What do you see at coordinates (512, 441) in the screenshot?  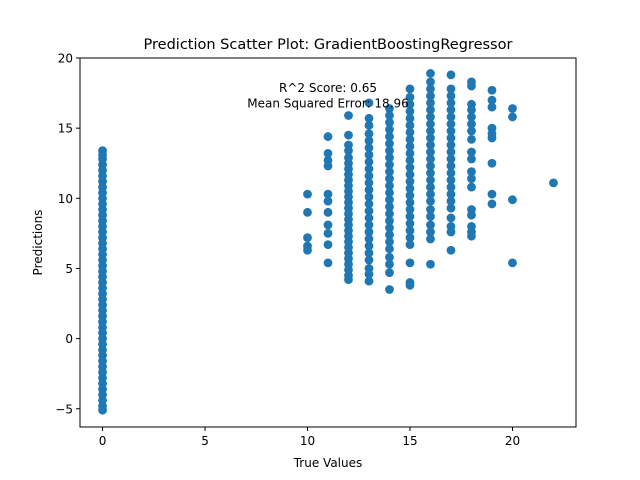 I see `x-tick-label: 20` at bounding box center [512, 441].